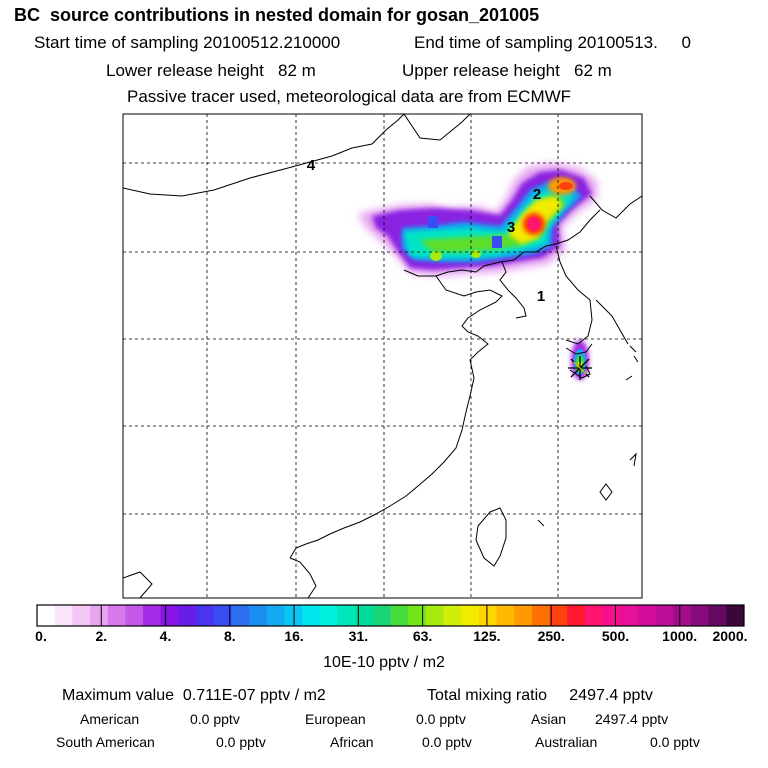 This screenshot has width=768, height=768. Describe the element at coordinates (537, 194) in the screenshot. I see `source-marker-2: 2` at that location.